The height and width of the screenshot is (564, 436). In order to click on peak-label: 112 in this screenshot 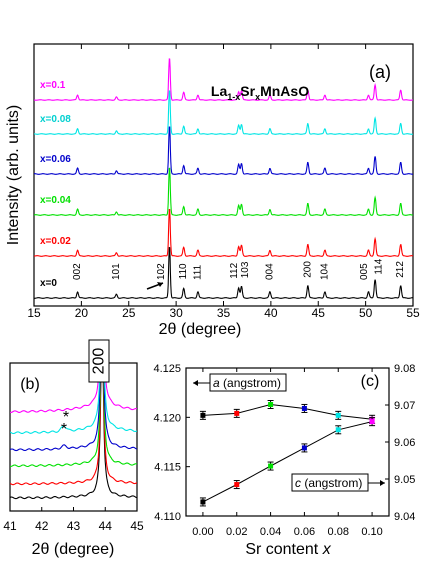, I will do `click(234, 270)`.